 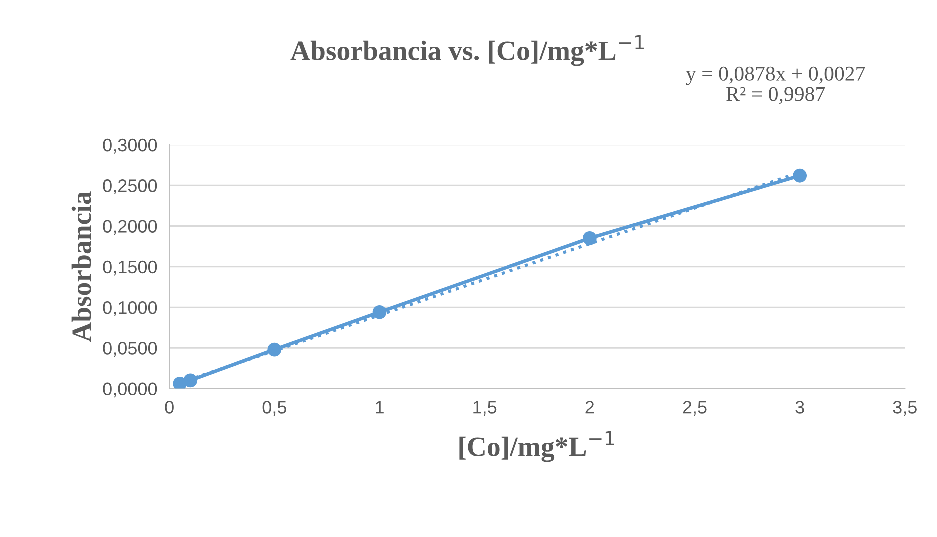 I want to click on y-tick-label: 0,3000, so click(x=130, y=146).